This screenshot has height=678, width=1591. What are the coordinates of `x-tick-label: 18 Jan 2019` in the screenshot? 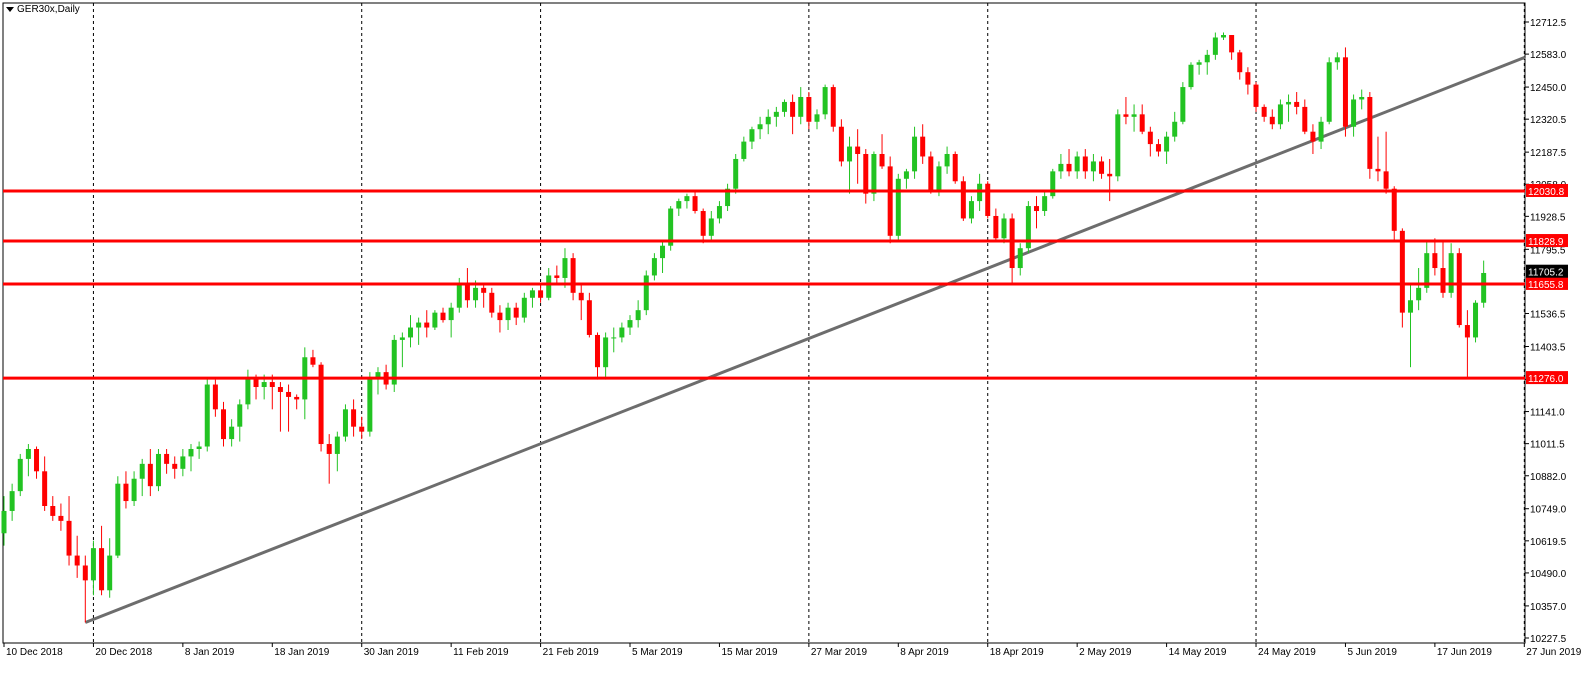 It's located at (301, 652).